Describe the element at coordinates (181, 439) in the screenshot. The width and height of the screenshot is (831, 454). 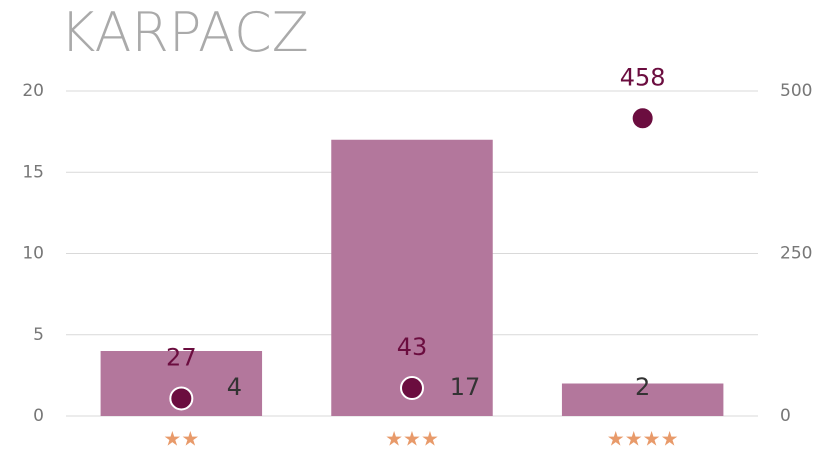
I see `x-tick-label: ★★` at that location.